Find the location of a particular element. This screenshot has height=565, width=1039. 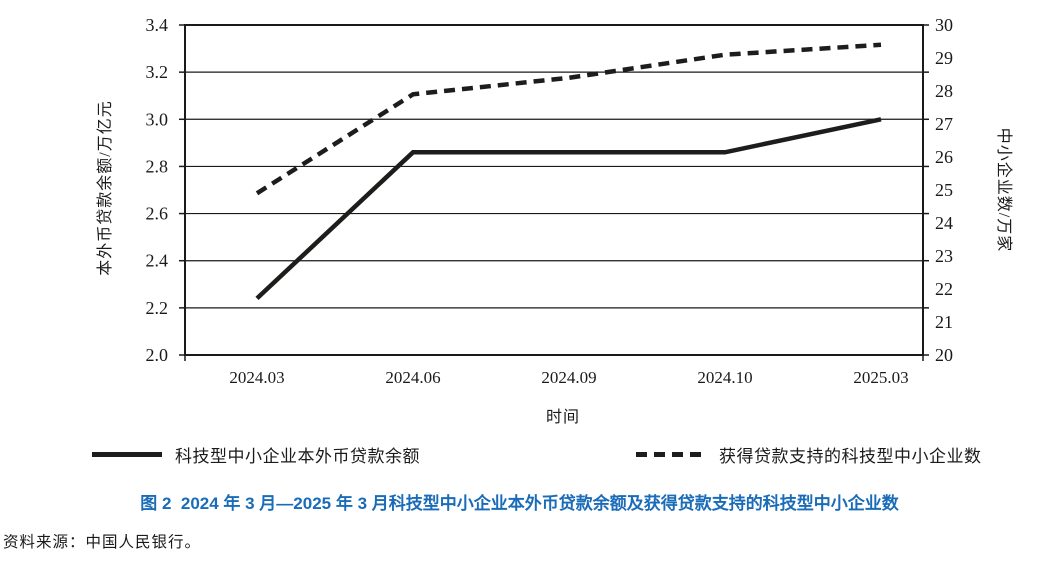

right-axis-tick-label: 29 is located at coordinates (944, 58).